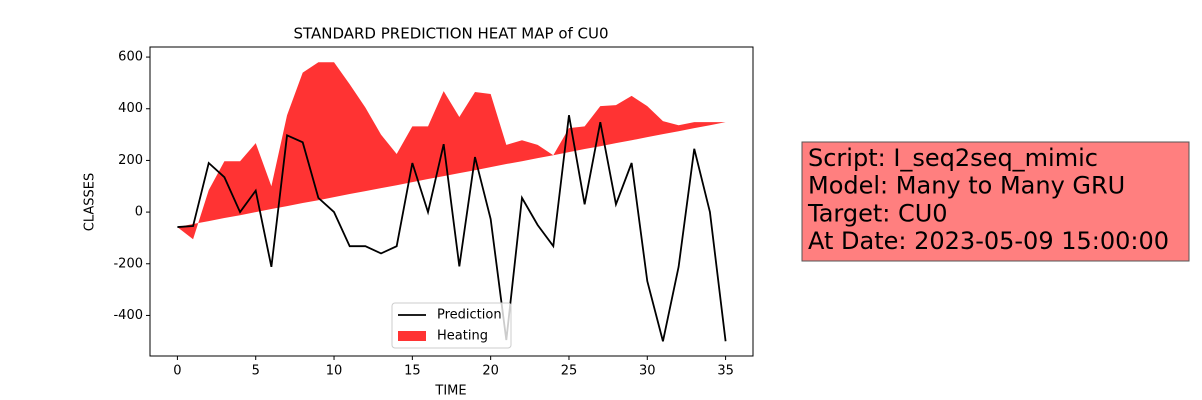 This screenshot has width=1202, height=400. I want to click on x-tick-label: 5, so click(256, 371).